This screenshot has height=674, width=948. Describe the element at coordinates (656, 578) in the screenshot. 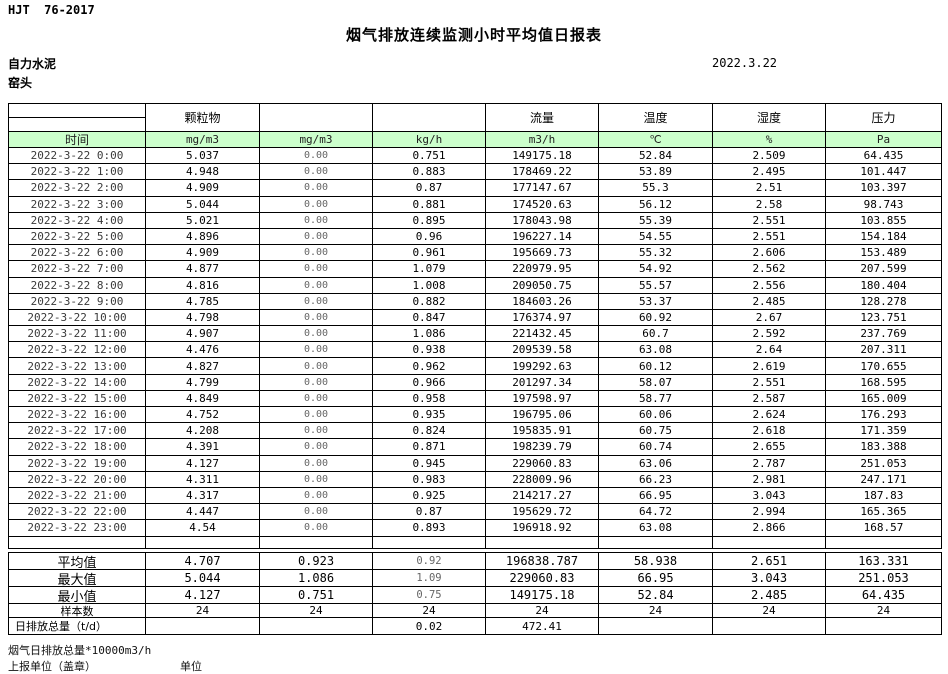

I see `summary-value: 66.95` at that location.